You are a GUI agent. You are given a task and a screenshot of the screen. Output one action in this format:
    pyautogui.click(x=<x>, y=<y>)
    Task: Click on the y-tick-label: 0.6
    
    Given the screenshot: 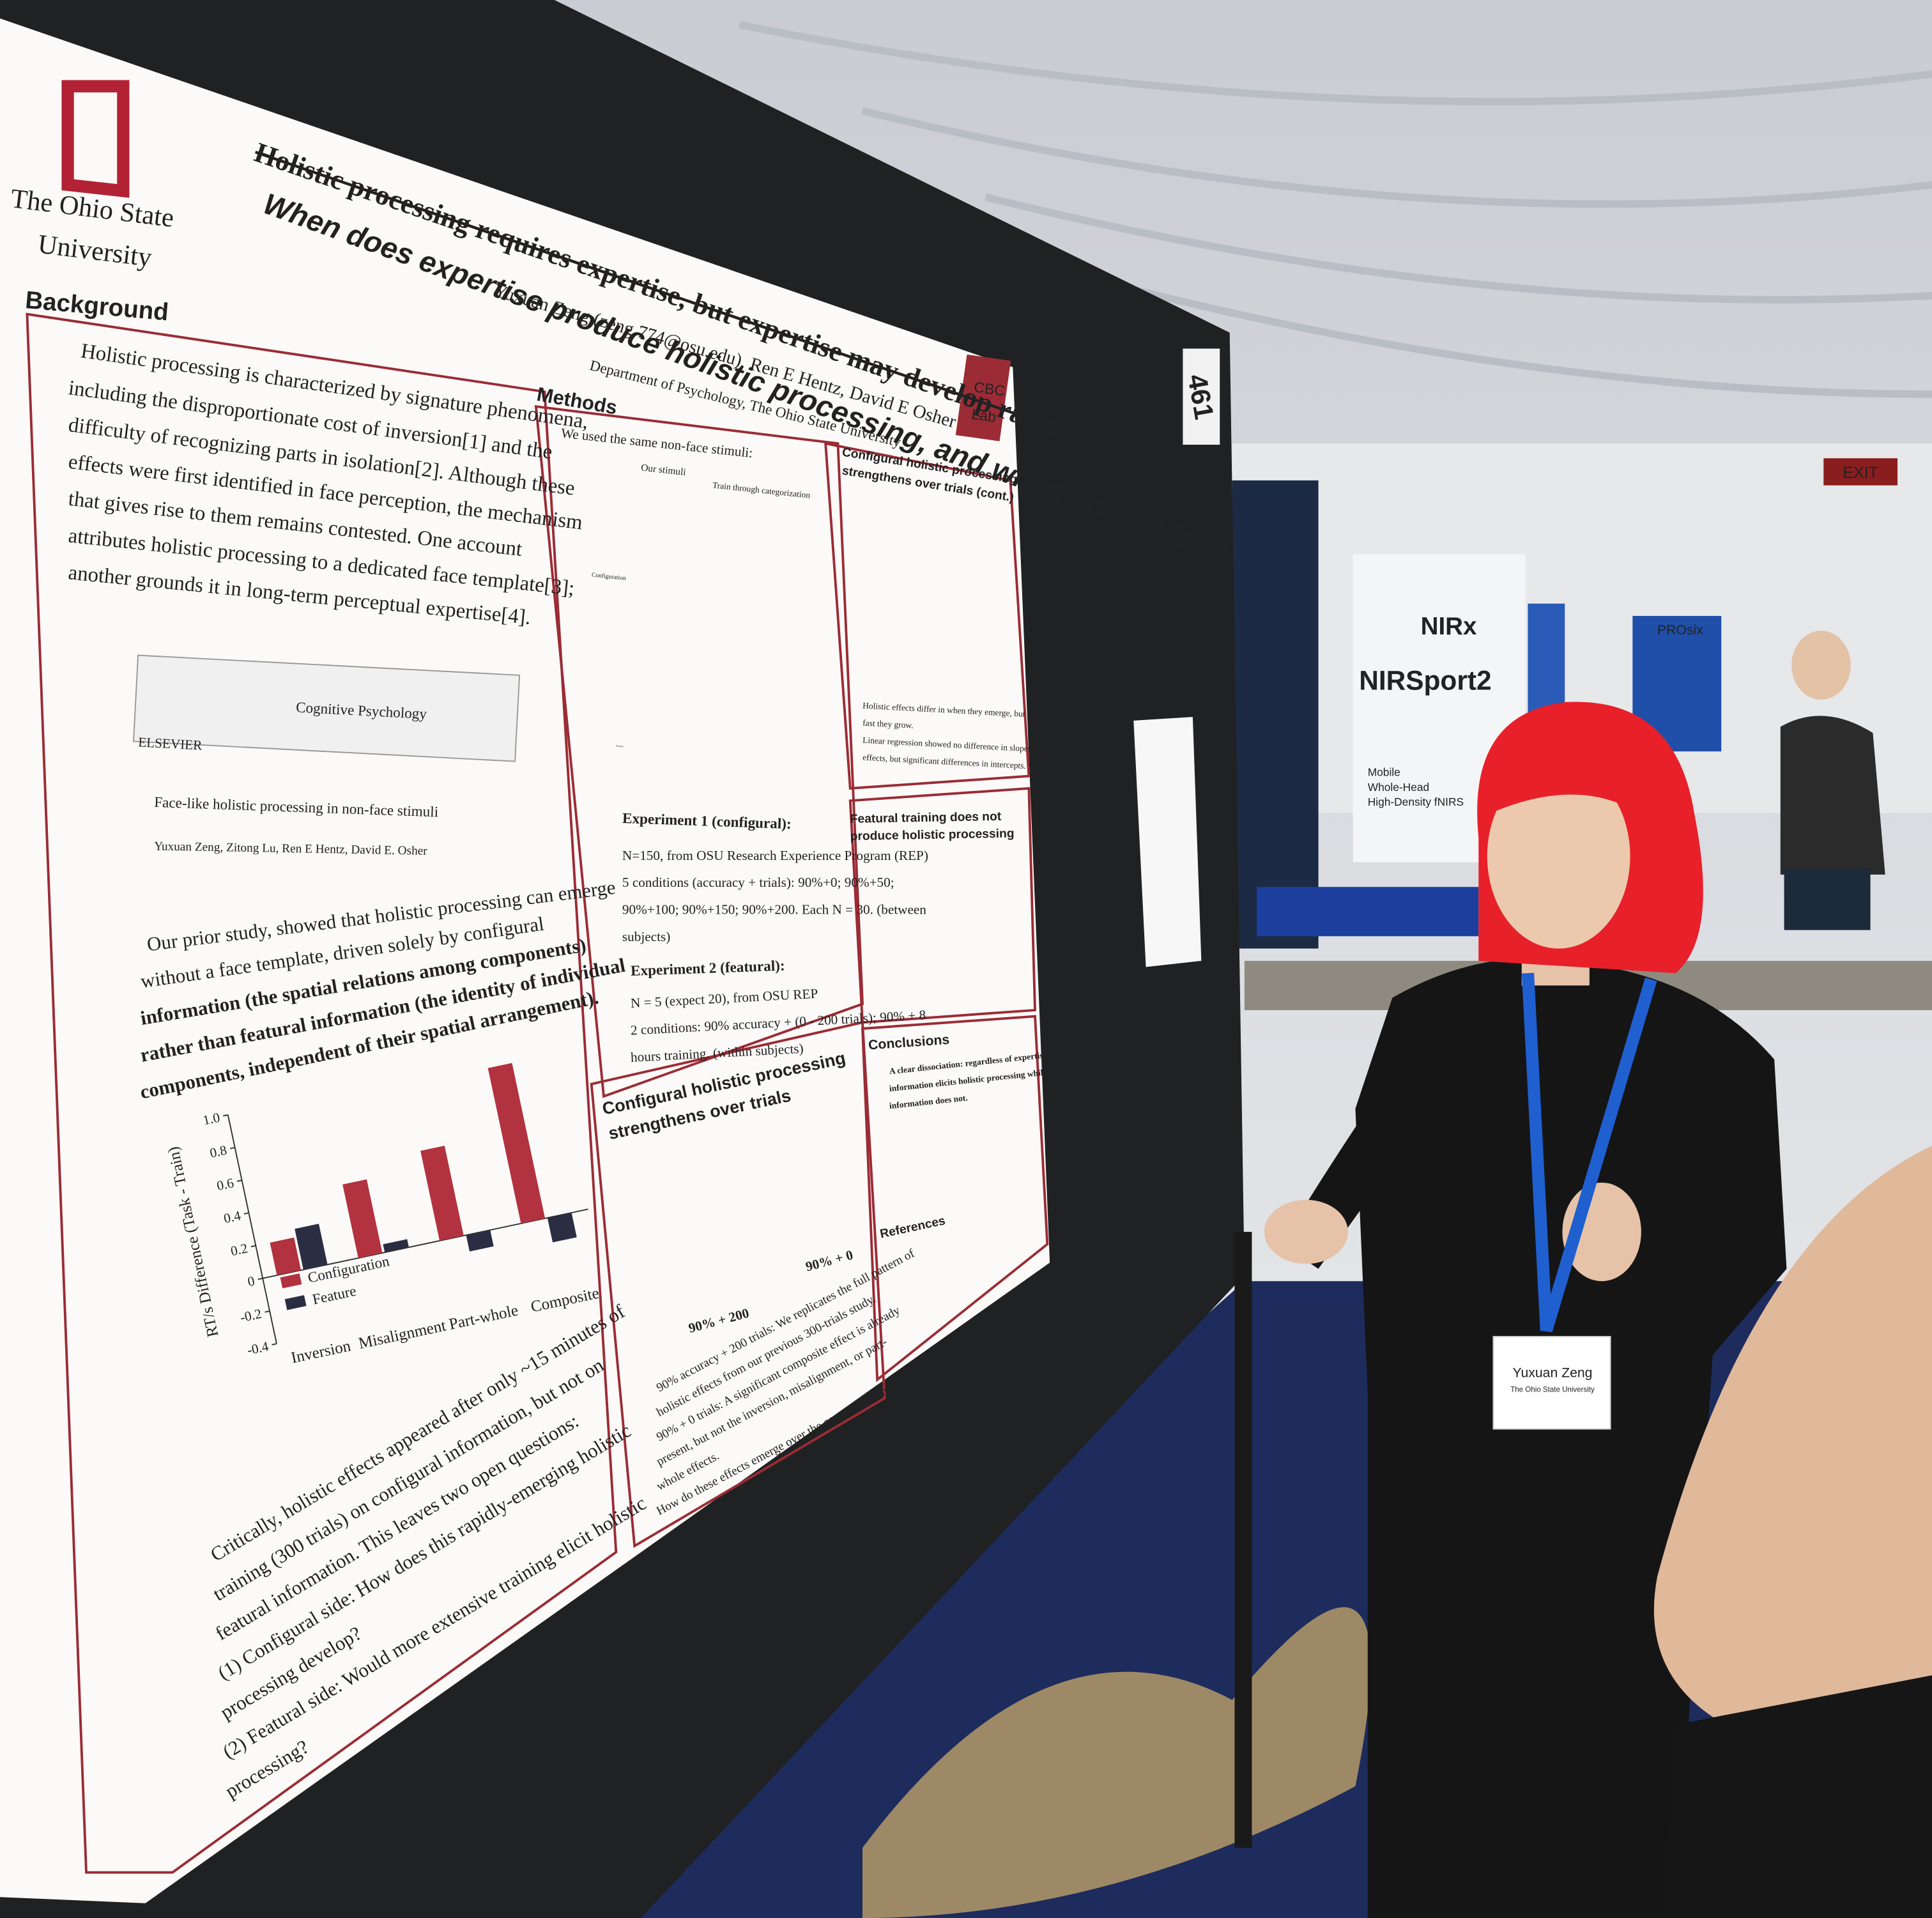 What is the action you would take?
    pyautogui.click(x=225, y=1184)
    